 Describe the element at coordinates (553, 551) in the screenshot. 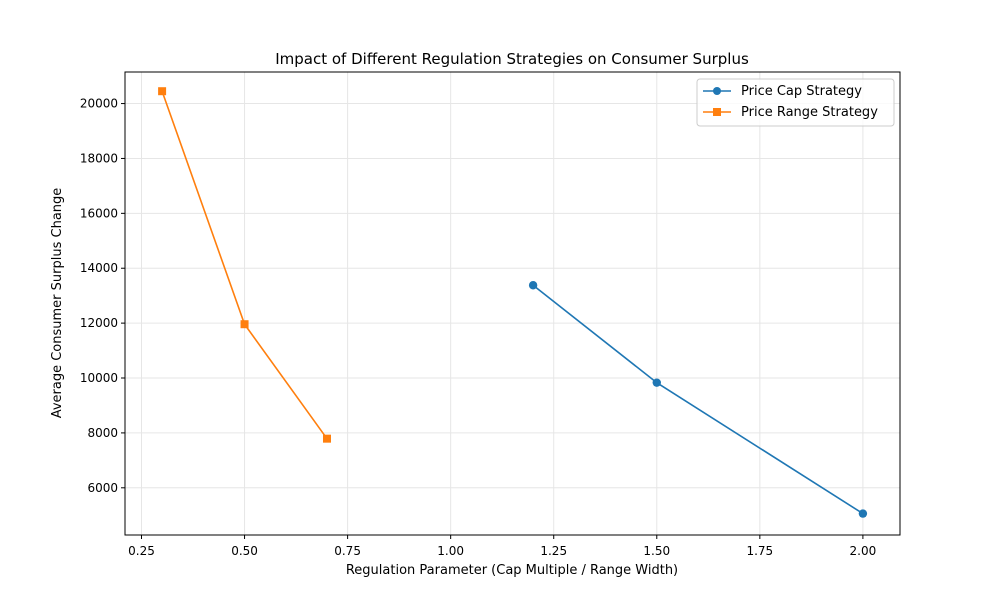

I see `x-tick-label: 1.25` at that location.